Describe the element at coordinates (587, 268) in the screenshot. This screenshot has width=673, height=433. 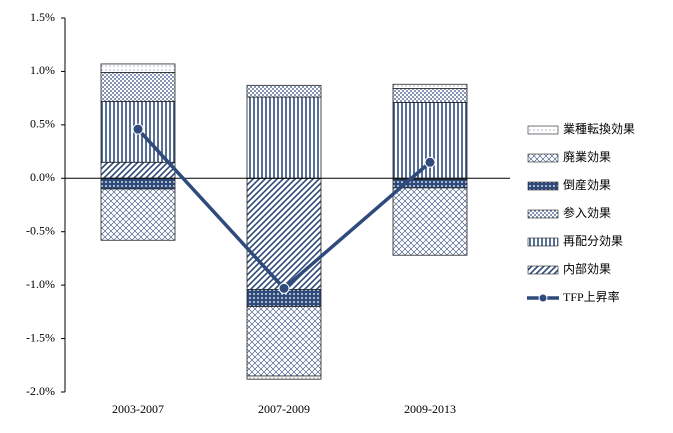
I see `legend-label: 内部効果` at that location.